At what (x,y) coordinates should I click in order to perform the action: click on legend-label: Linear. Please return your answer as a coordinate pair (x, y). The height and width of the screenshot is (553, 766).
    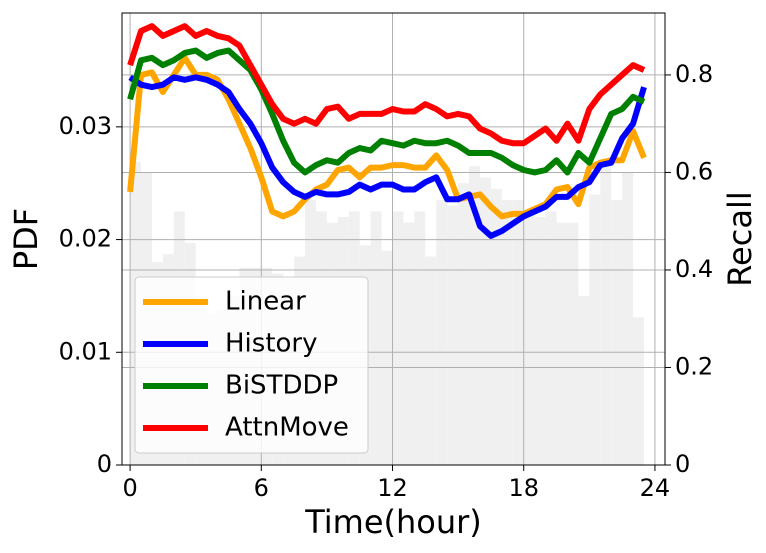
    Looking at the image, I should click on (265, 302).